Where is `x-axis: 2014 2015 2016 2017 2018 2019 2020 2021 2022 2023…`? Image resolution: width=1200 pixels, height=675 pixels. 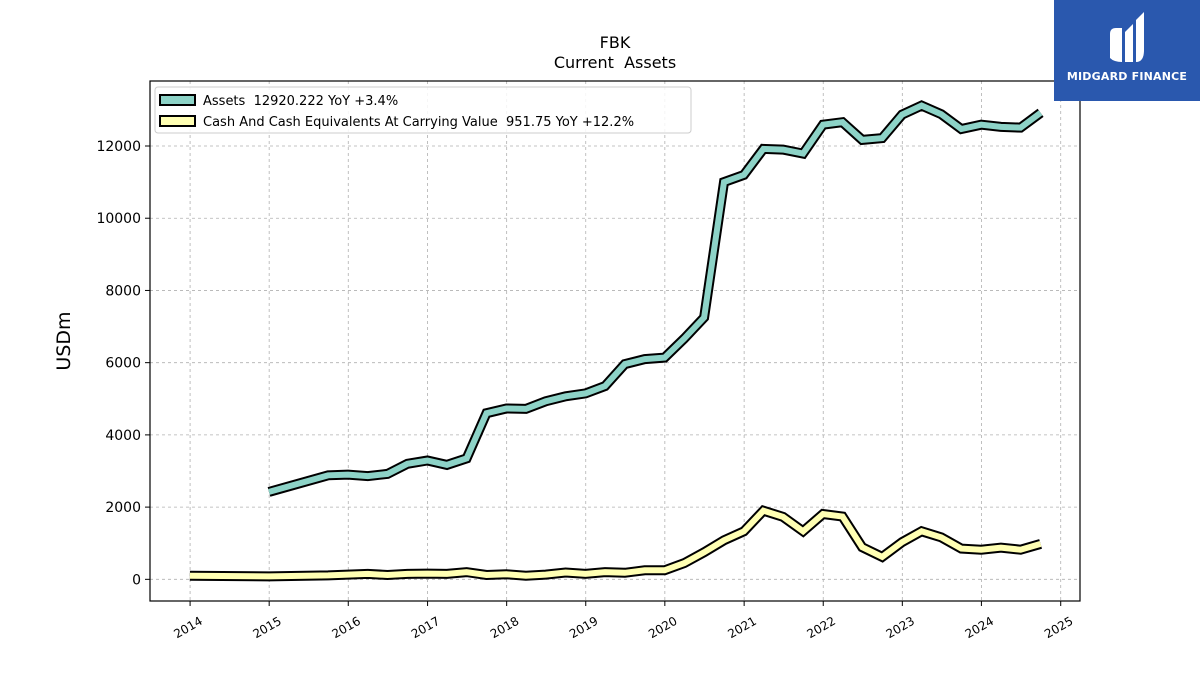
x-axis: 2014 2015 2016 2017 2018 2019 2020 2021 2022 2023… is located at coordinates (623, 621).